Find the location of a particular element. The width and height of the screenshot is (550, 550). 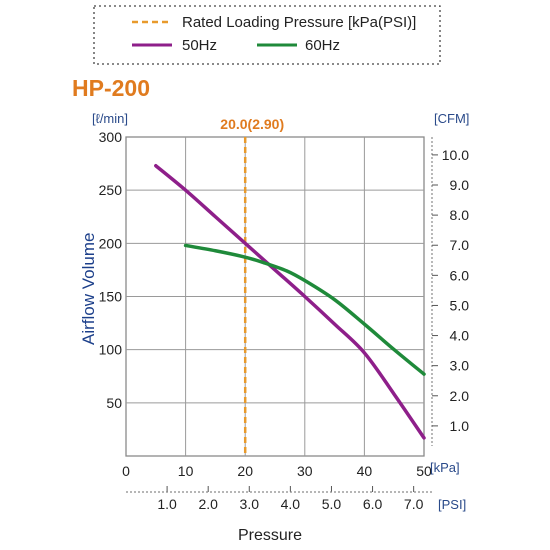

cfm-tick-label: 3.0 is located at coordinates (460, 366).